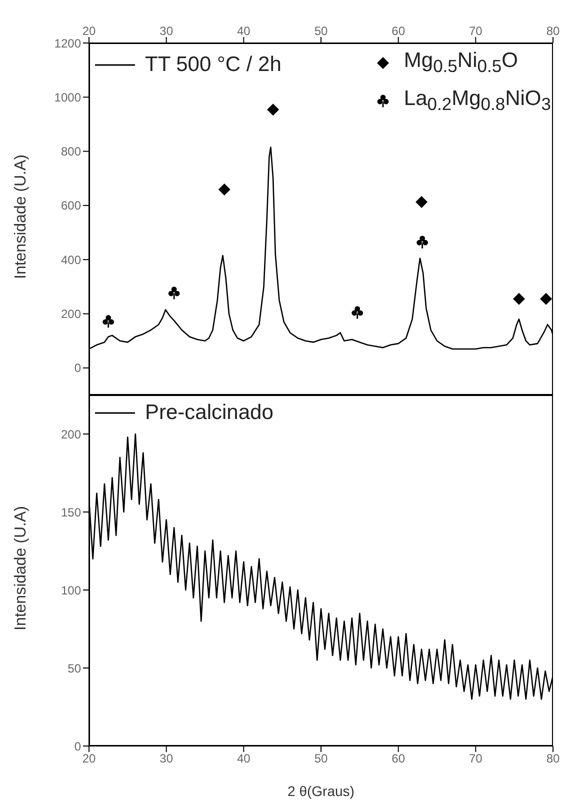 The height and width of the screenshot is (807, 561). I want to click on y-tick-label: 50, so click(75, 668).